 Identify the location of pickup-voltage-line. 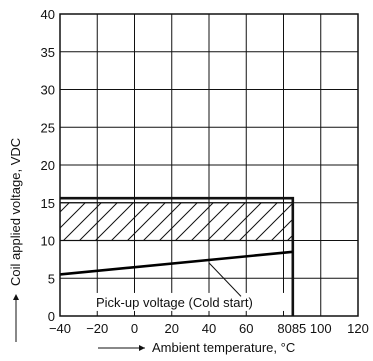
(176, 263).